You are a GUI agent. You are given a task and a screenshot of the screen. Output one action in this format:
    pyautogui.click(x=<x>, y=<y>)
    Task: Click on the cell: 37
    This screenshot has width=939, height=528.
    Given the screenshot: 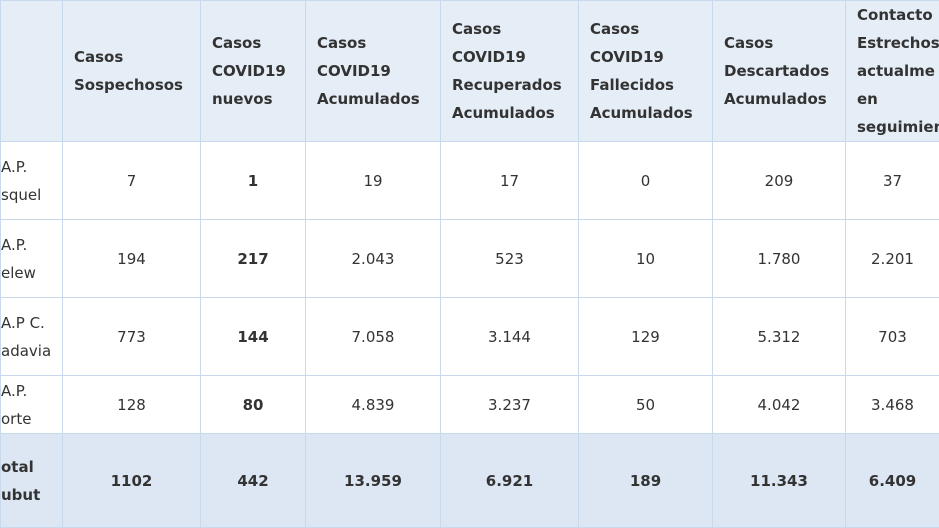 What is the action you would take?
    pyautogui.click(x=892, y=181)
    